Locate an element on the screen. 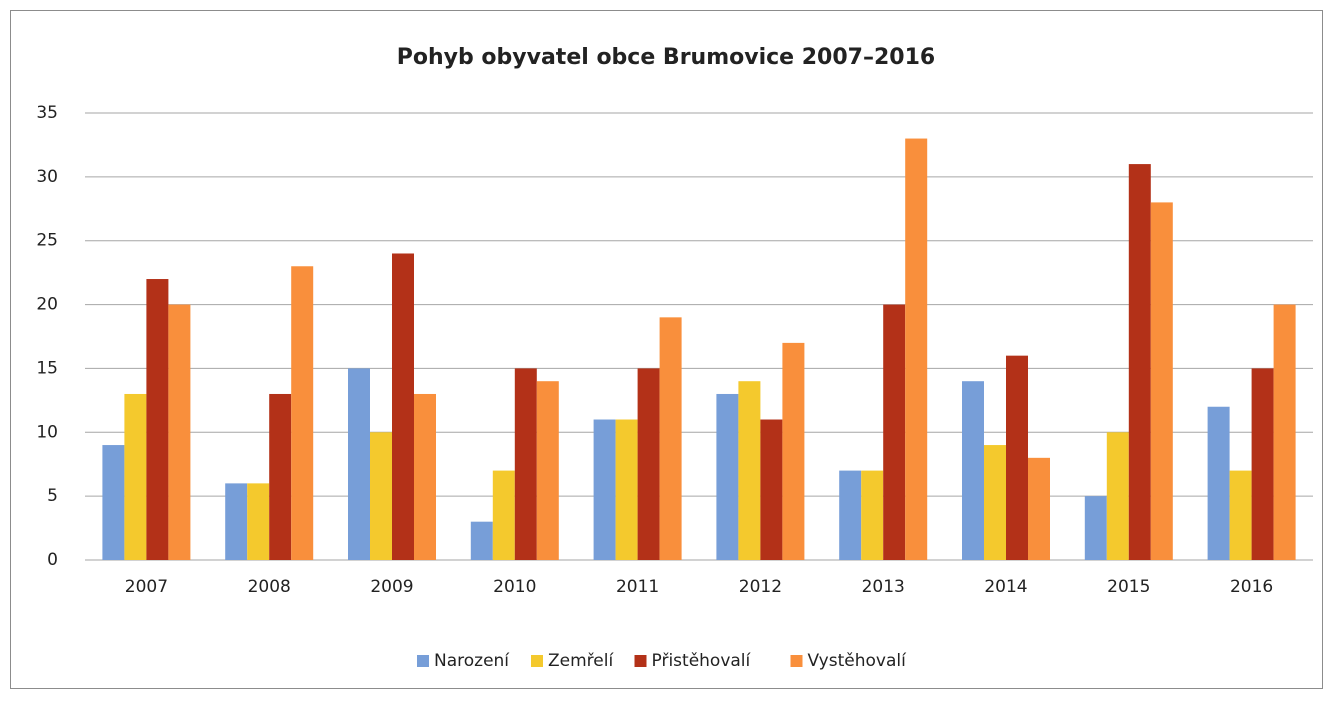 This screenshot has width=1333, height=703. x-tick-label: 2007 is located at coordinates (146, 587).